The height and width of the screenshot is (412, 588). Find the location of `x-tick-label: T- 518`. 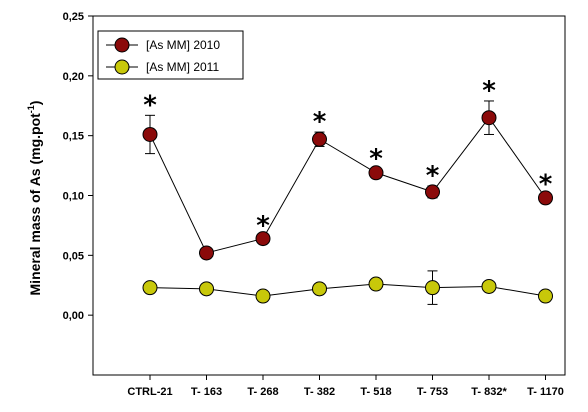

x-tick-label: T- 518 is located at coordinates (375, 392).